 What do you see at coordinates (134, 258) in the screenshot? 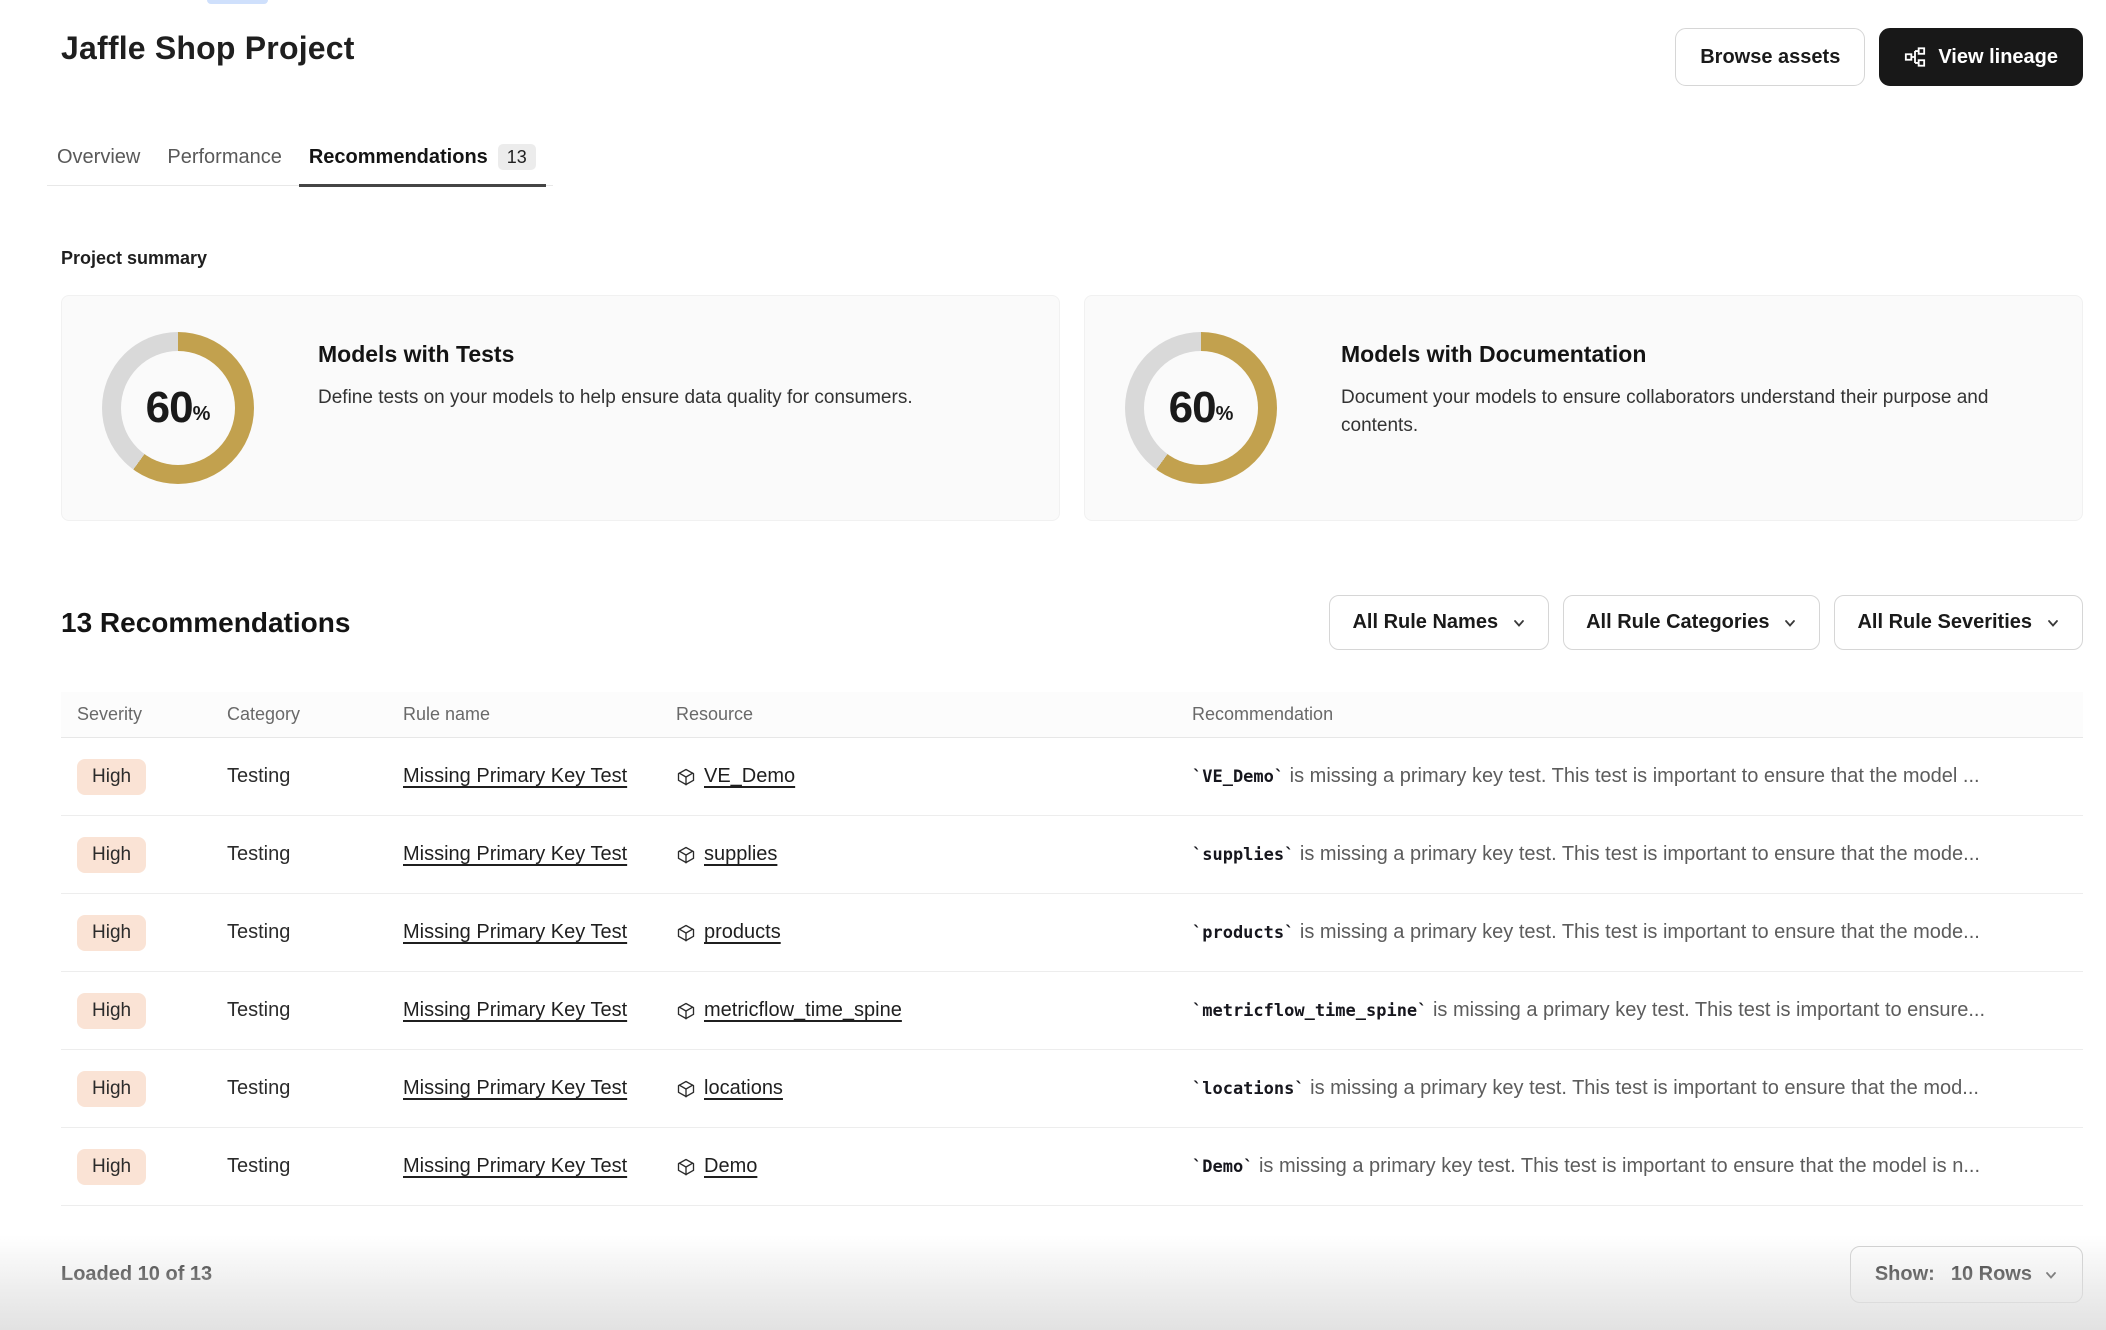
I see `project-summary-label: Project summary` at bounding box center [134, 258].